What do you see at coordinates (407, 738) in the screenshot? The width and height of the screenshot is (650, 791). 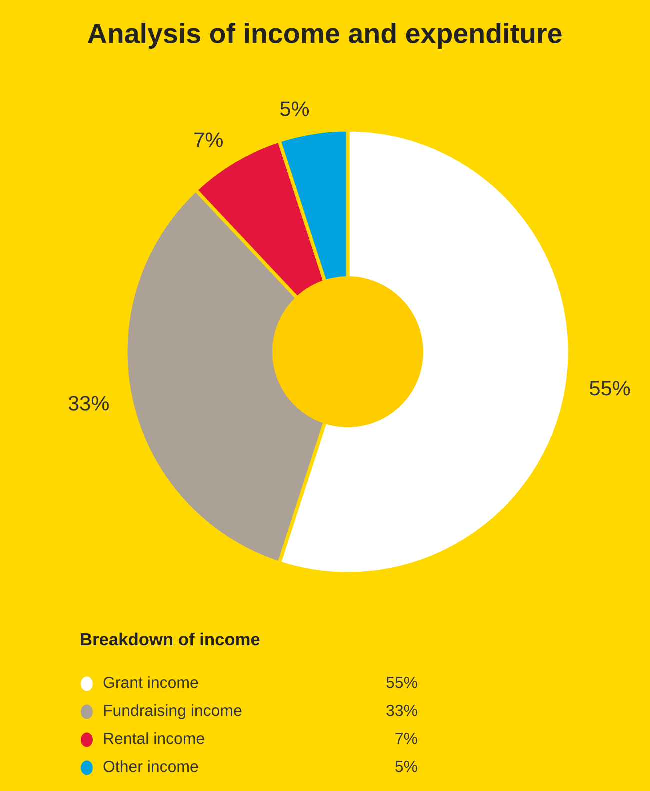 I see `text: 7%` at bounding box center [407, 738].